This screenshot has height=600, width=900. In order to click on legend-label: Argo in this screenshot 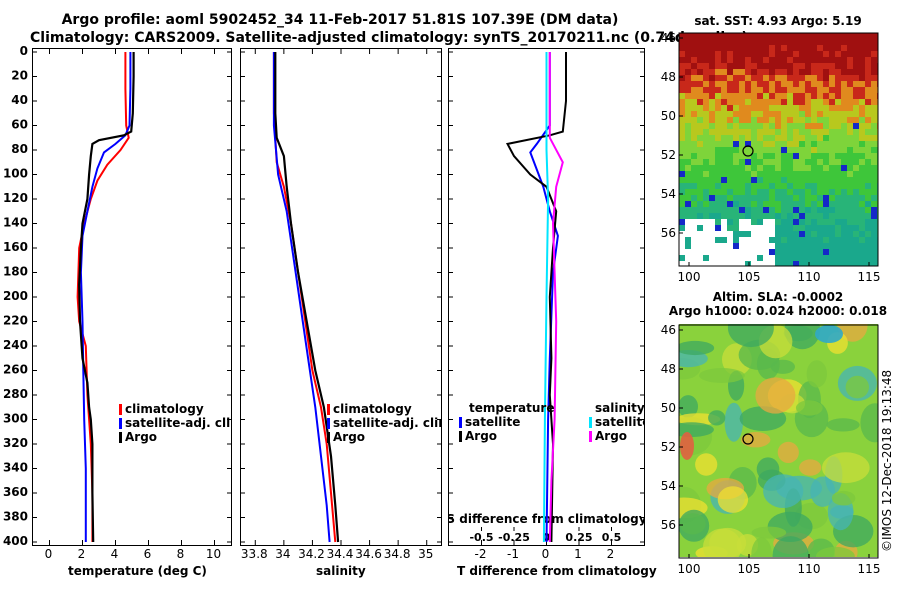, I will do `click(141, 437)`.